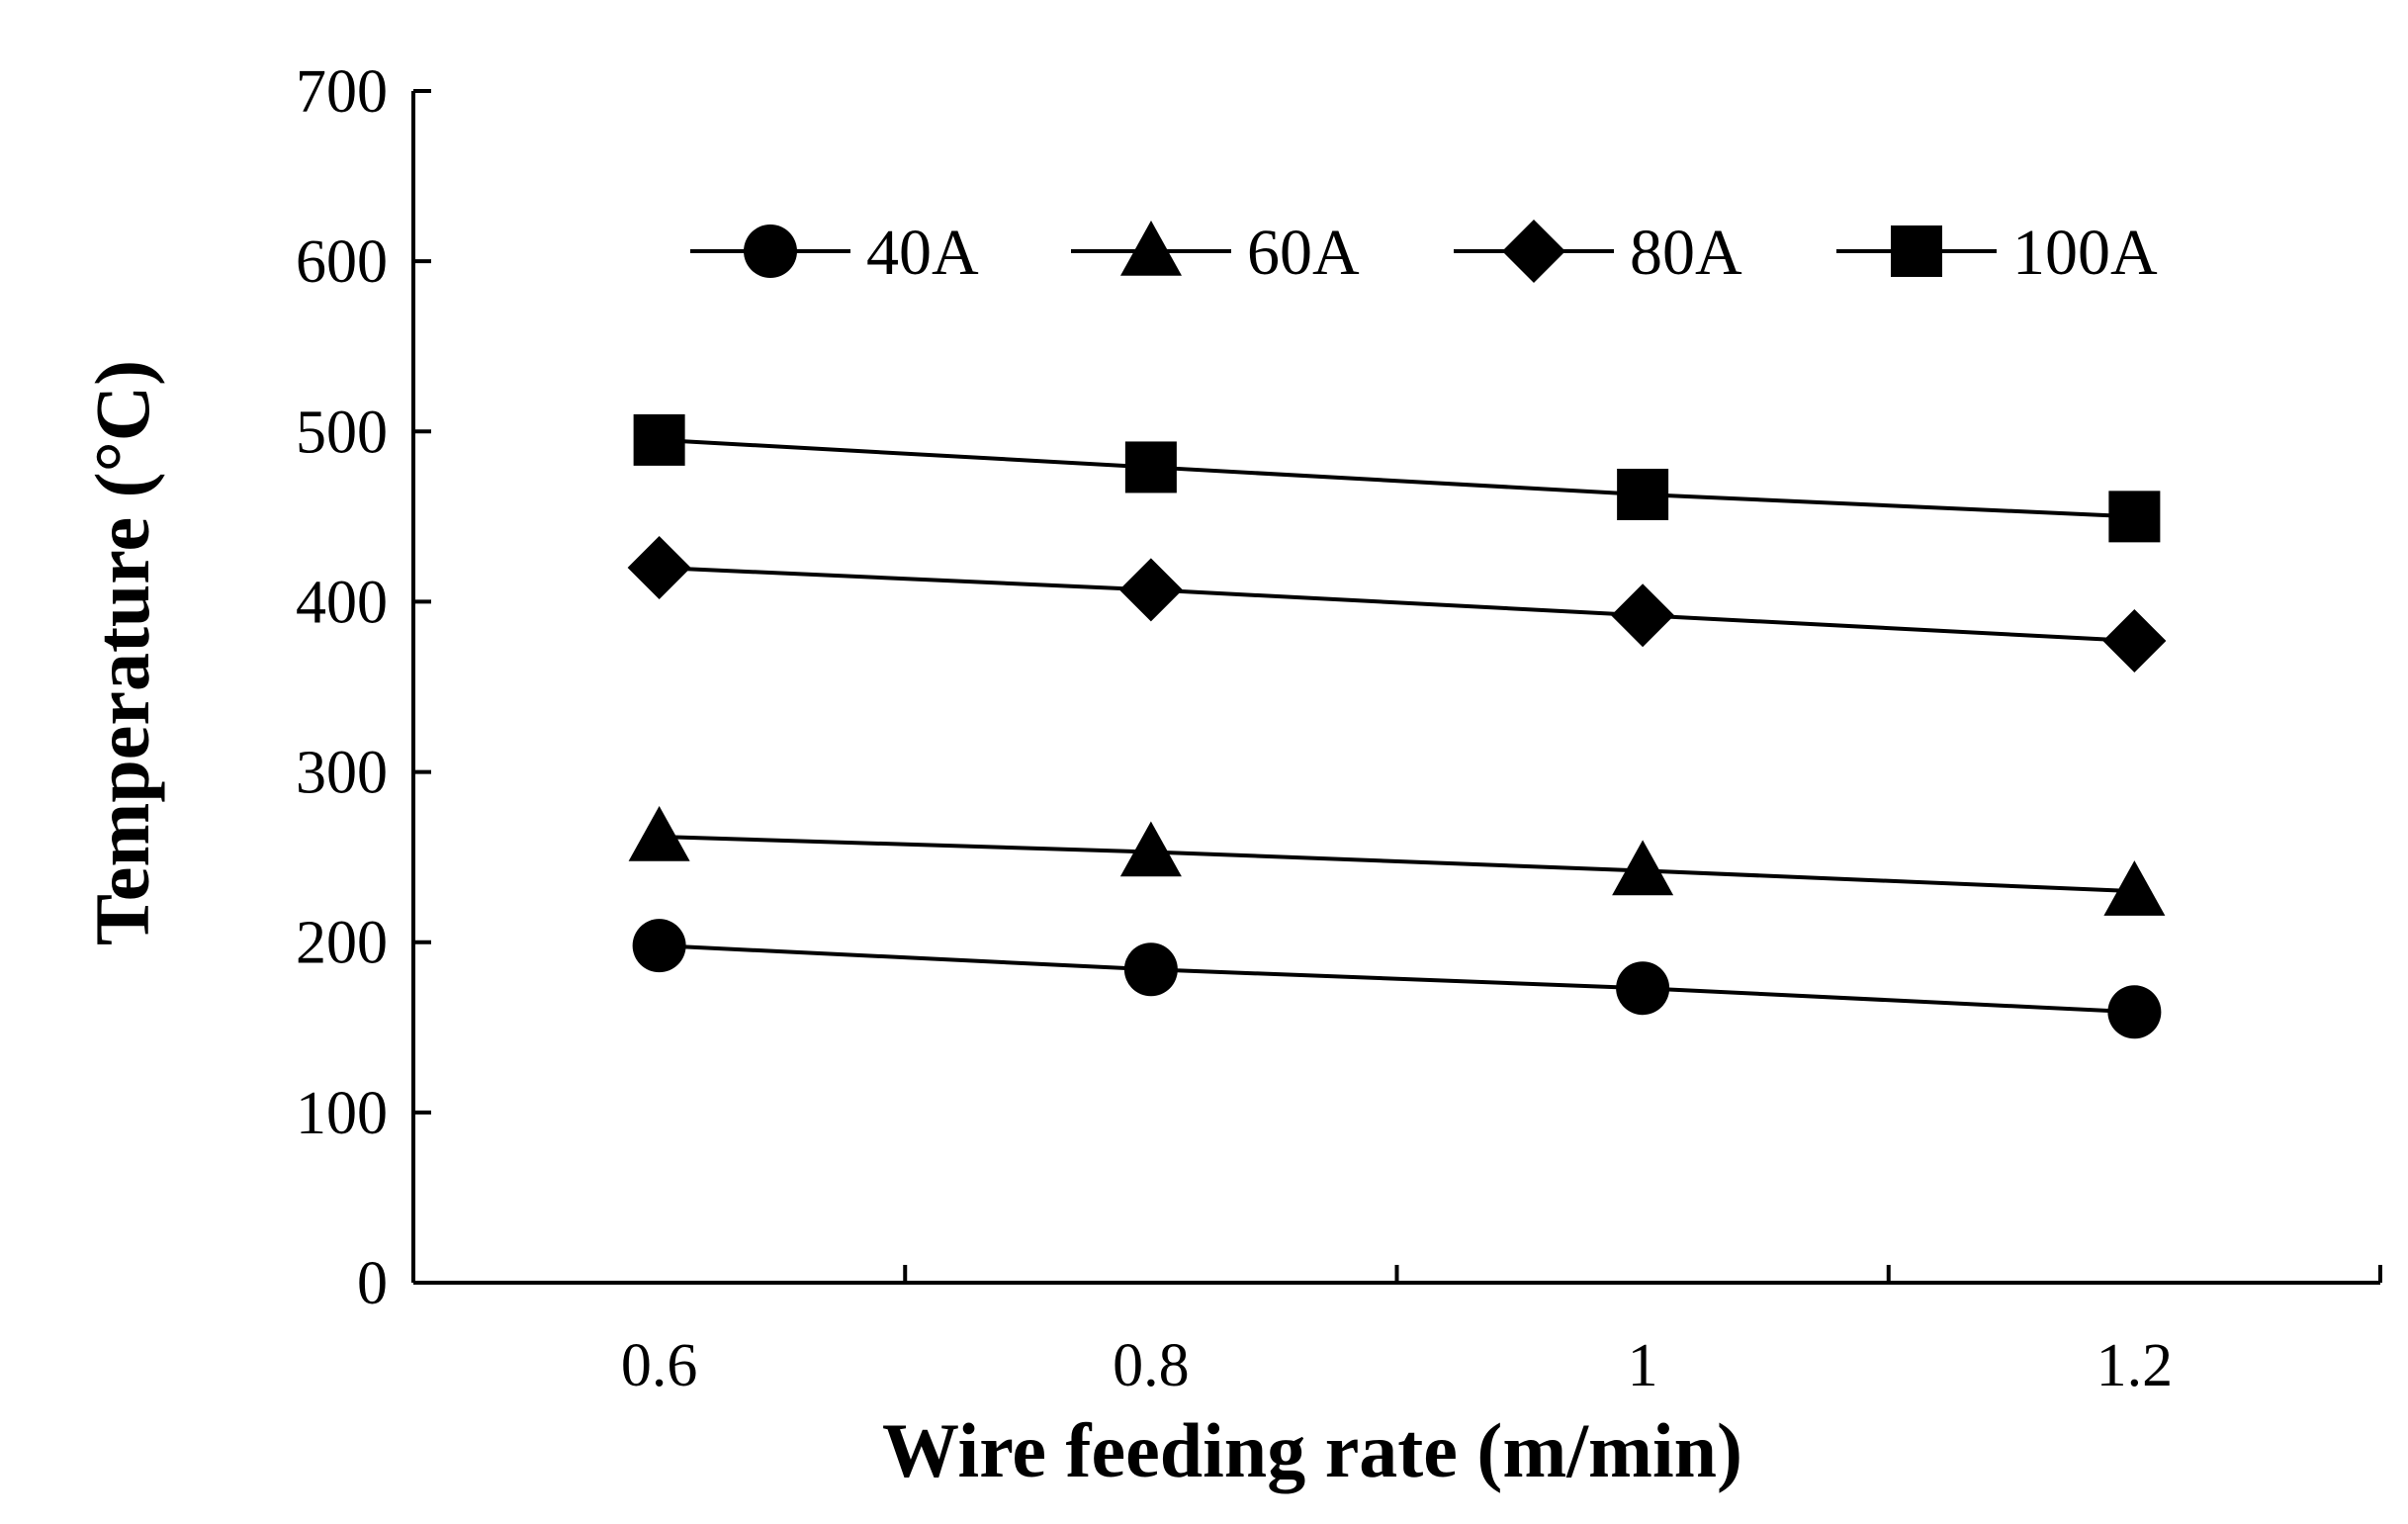 This screenshot has height=1524, width=2408. Describe the element at coordinates (659, 1365) in the screenshot. I see `x-tick-label: 0.6` at that location.